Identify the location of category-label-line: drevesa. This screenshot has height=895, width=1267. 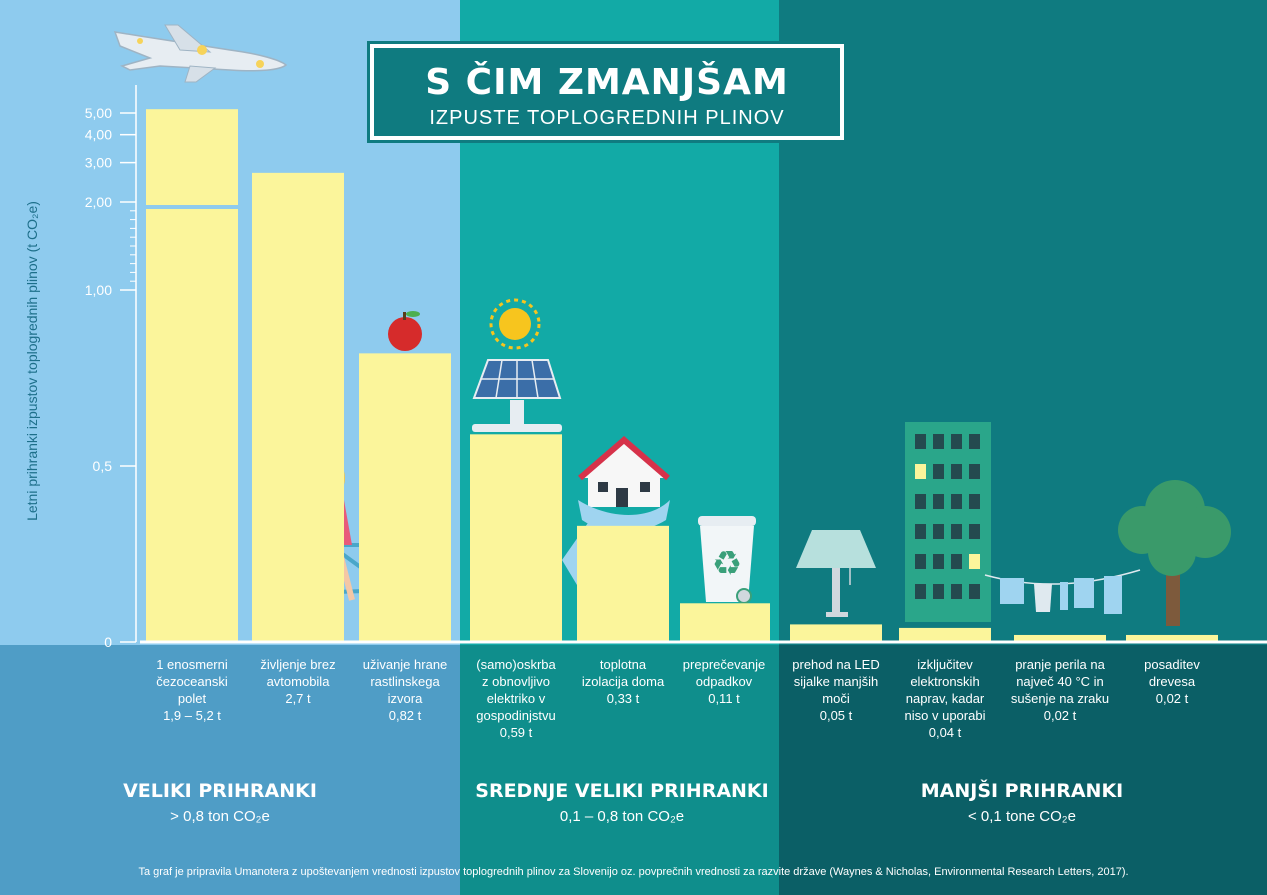
(1172, 681).